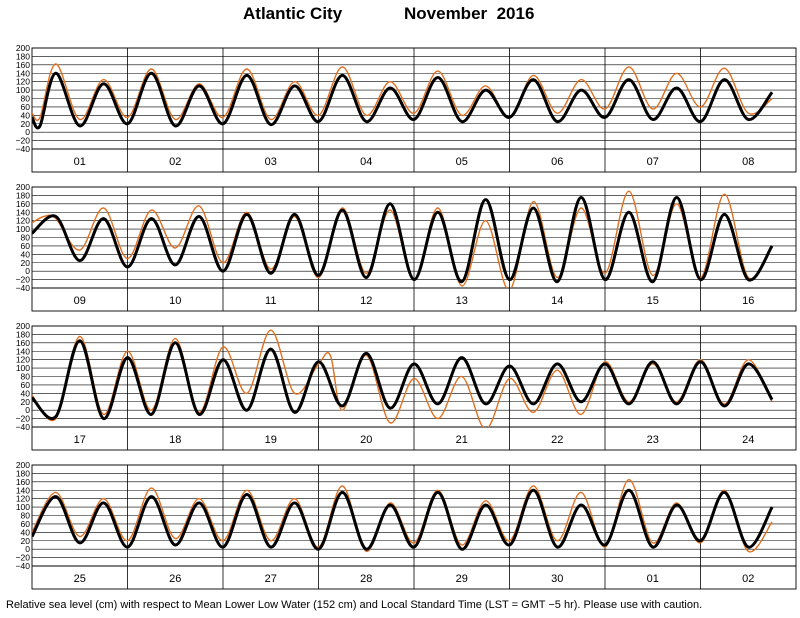  Describe the element at coordinates (80, 440) in the screenshot. I see `day-label: 17` at that location.